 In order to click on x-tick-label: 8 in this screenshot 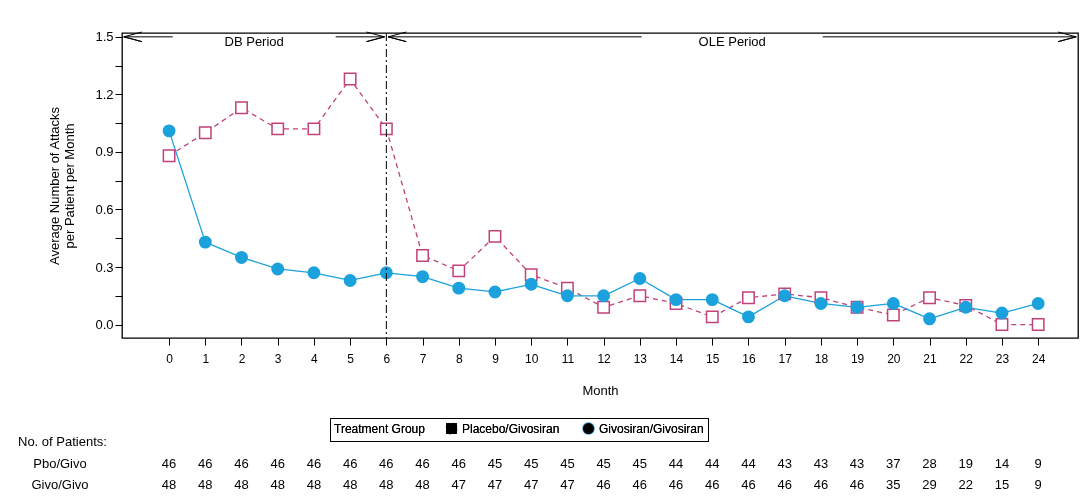, I will do `click(459, 358)`.